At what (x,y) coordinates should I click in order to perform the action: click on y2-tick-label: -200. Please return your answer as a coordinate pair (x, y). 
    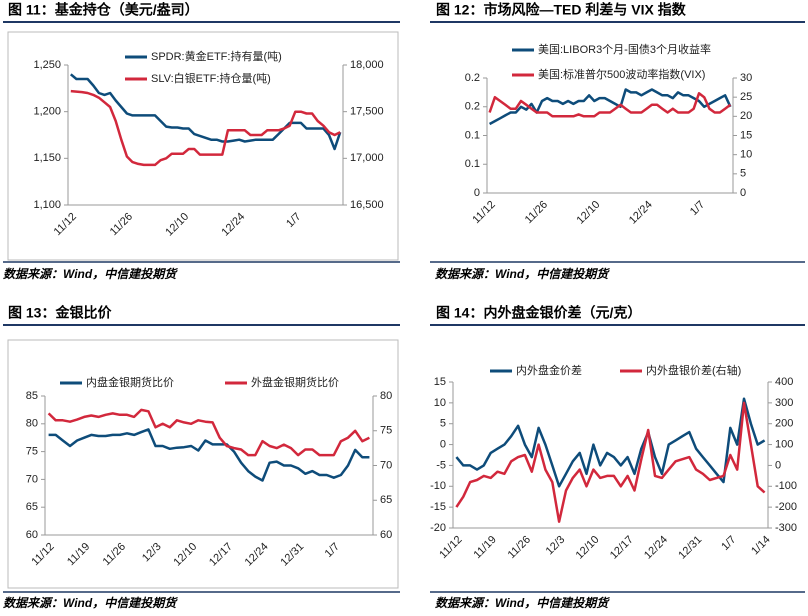
    Looking at the image, I should click on (786, 507).